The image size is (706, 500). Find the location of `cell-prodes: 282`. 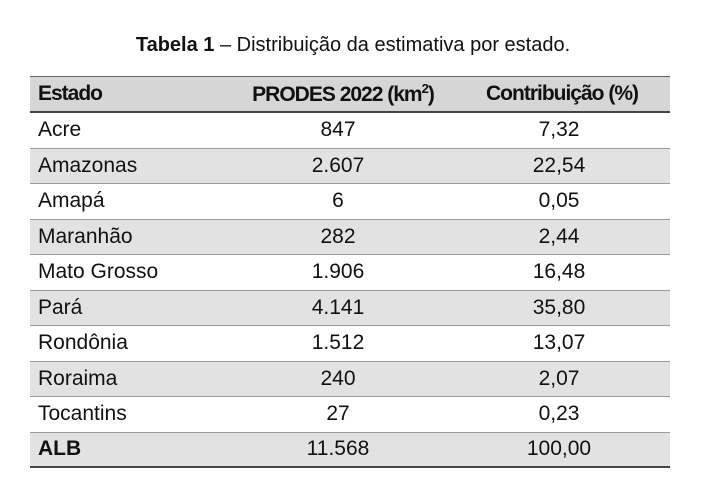

cell-prodes: 282 is located at coordinates (338, 236).